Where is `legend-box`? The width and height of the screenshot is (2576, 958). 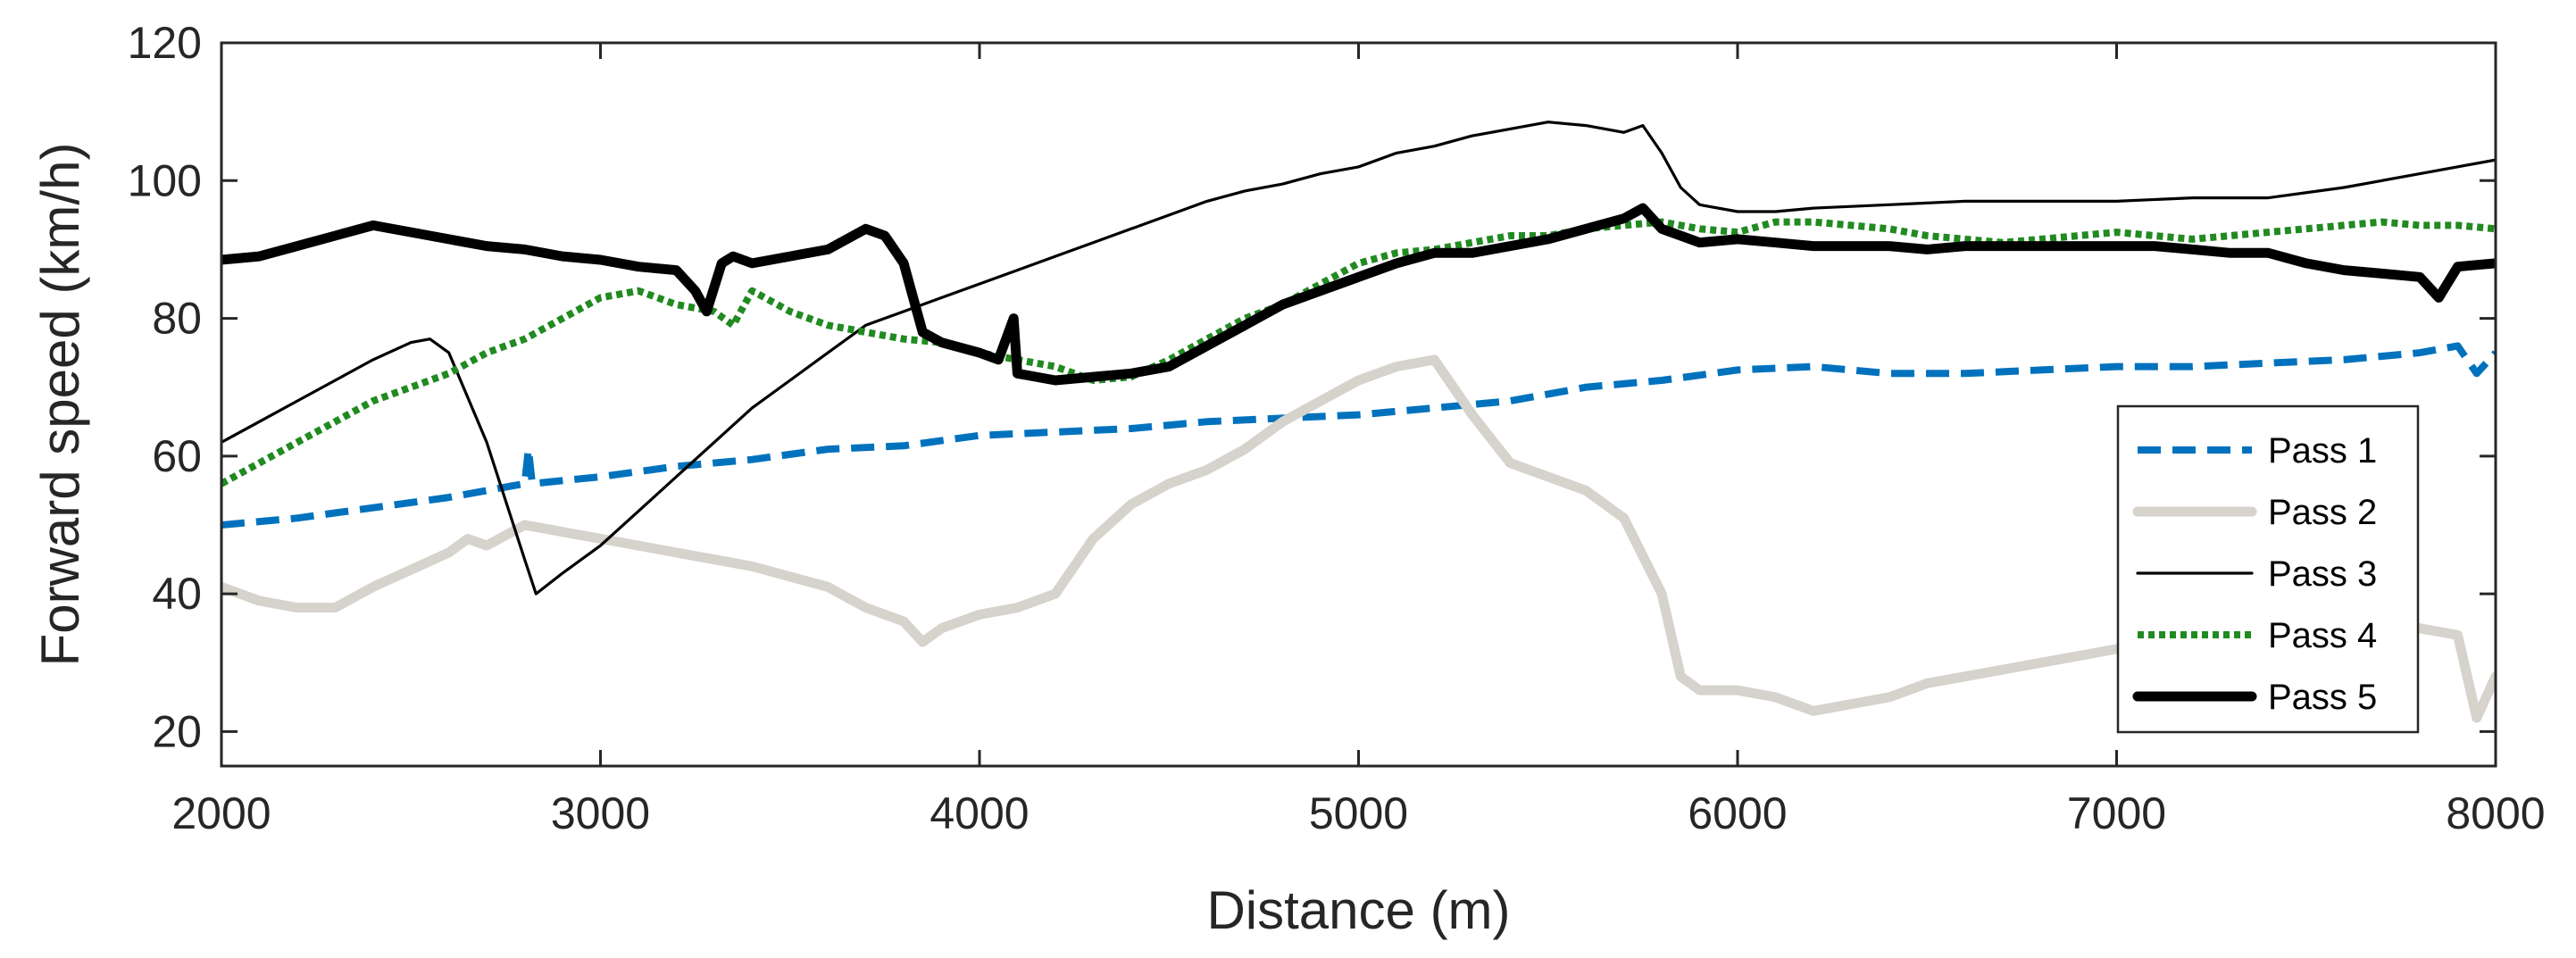 legend-box is located at coordinates (2268, 569).